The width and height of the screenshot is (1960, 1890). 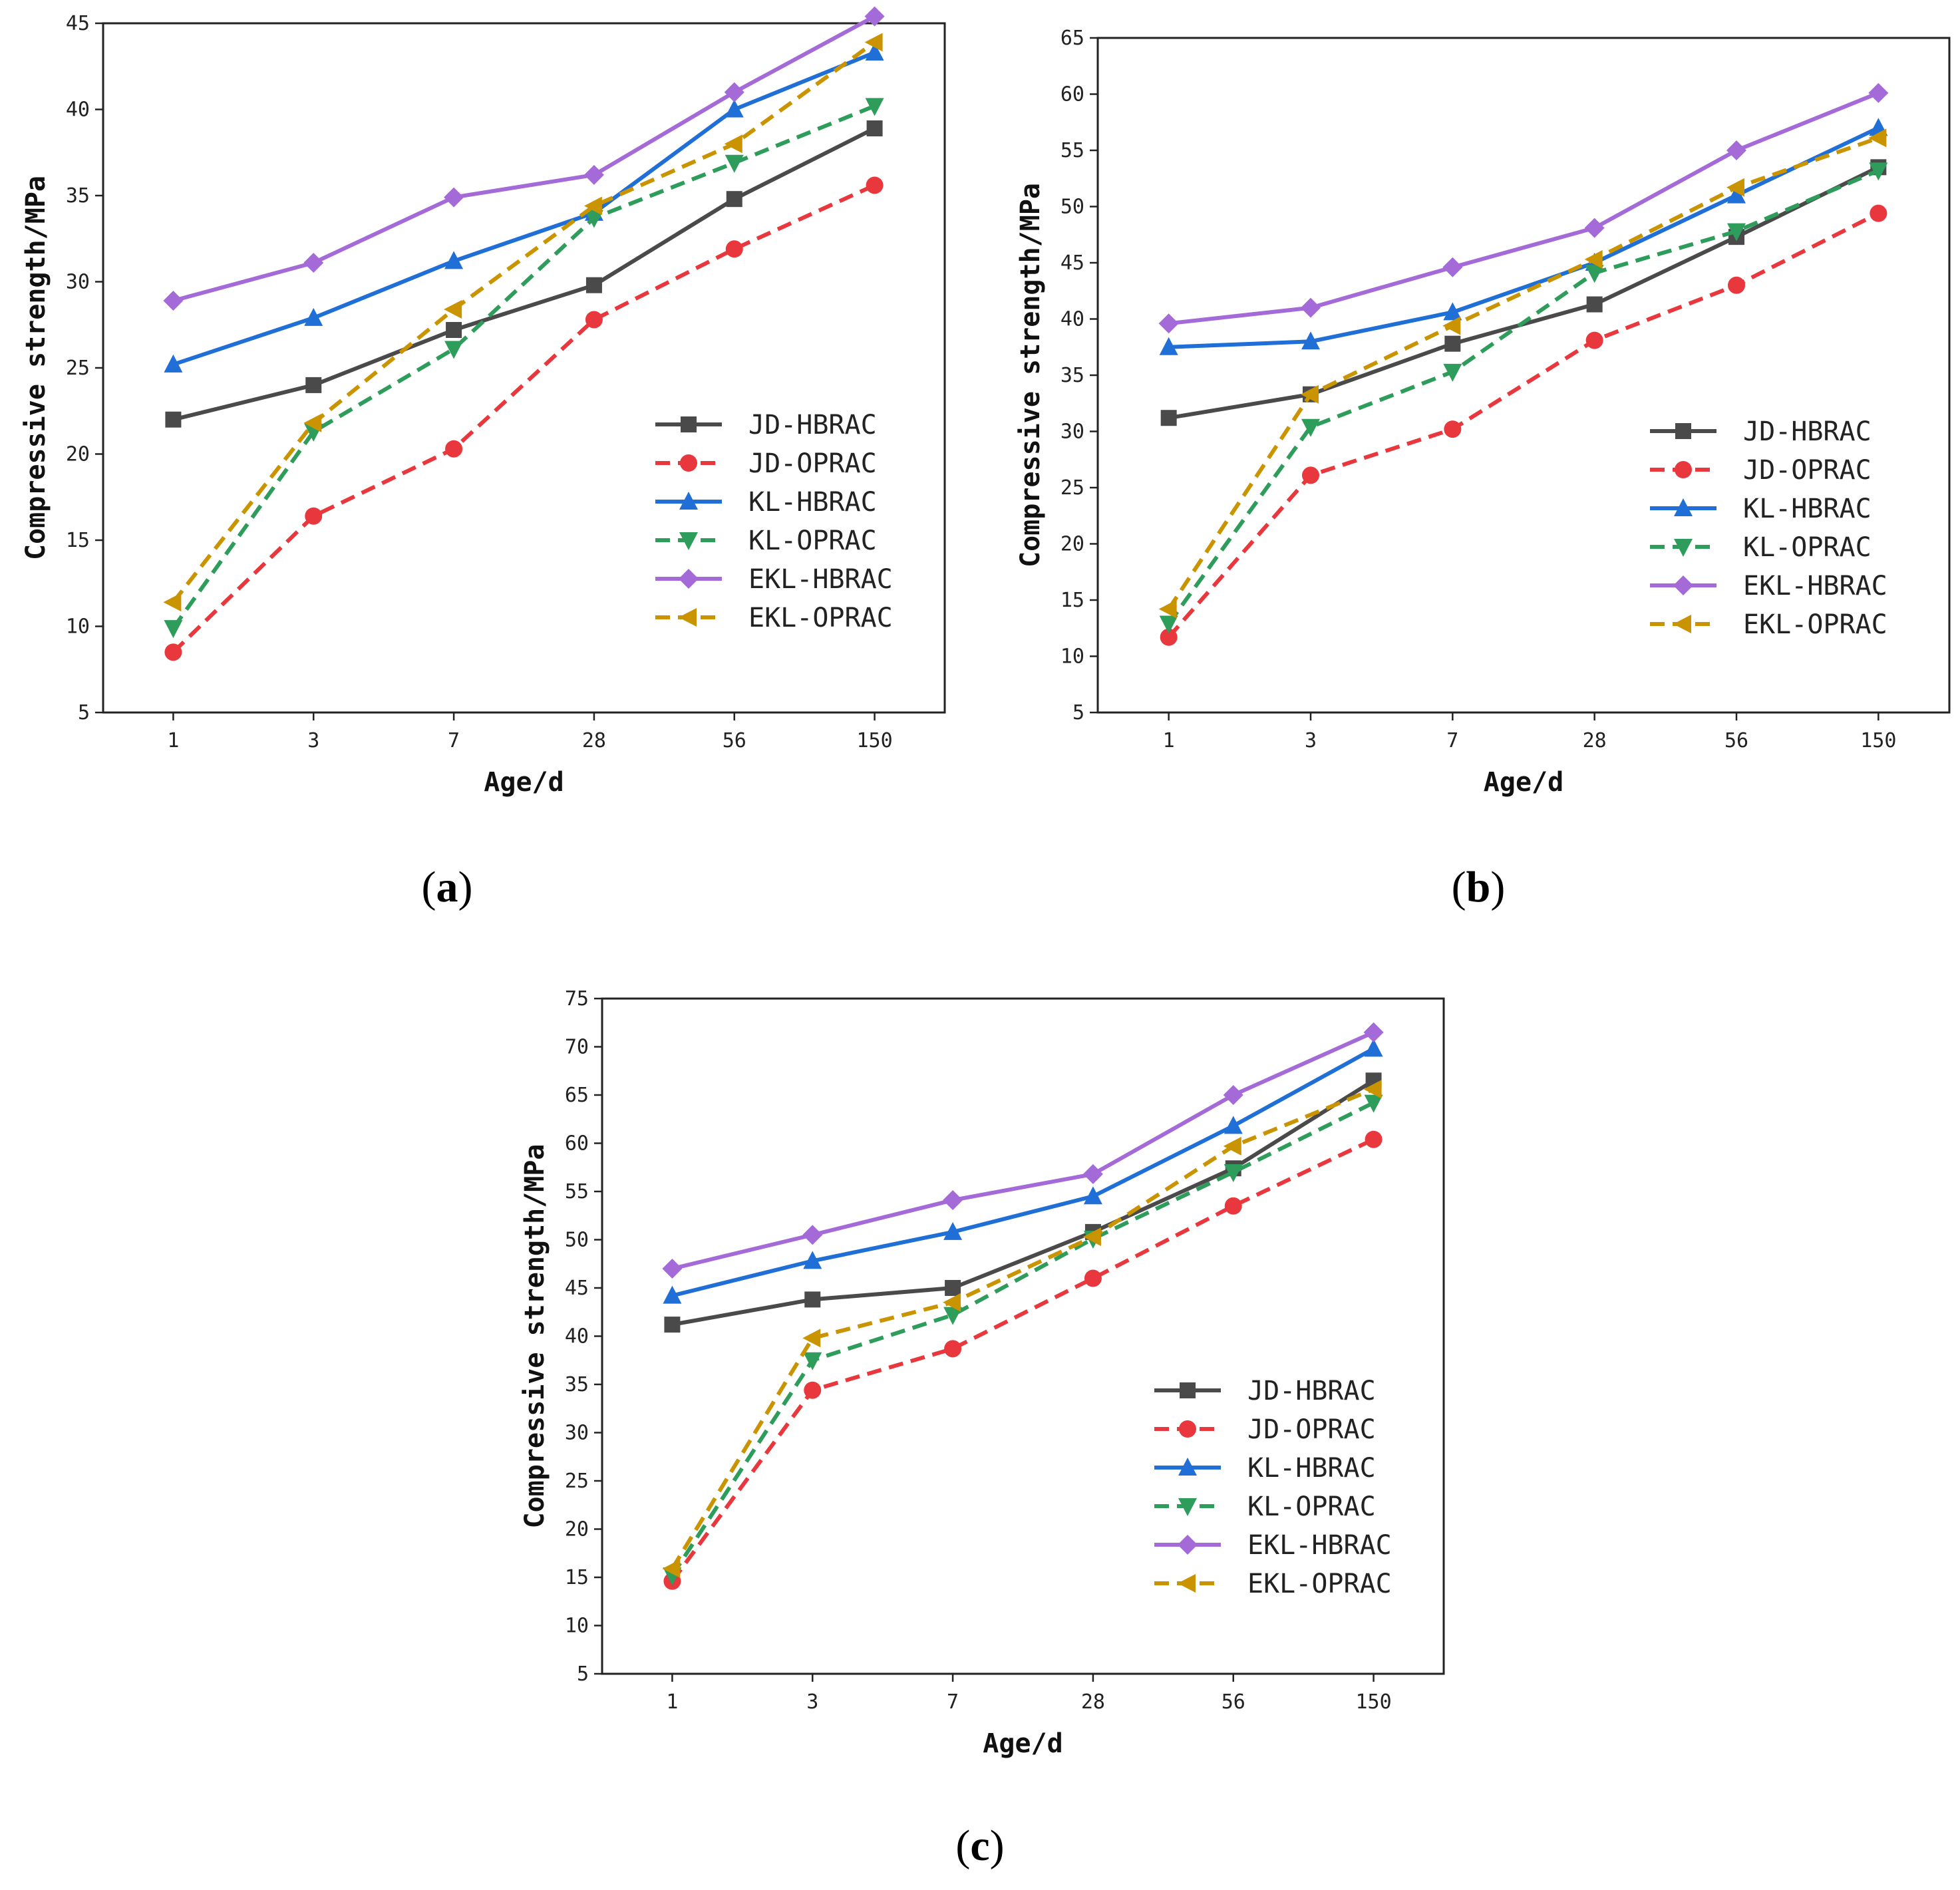 I want to click on y-tick-label: 35, so click(x=78, y=196).